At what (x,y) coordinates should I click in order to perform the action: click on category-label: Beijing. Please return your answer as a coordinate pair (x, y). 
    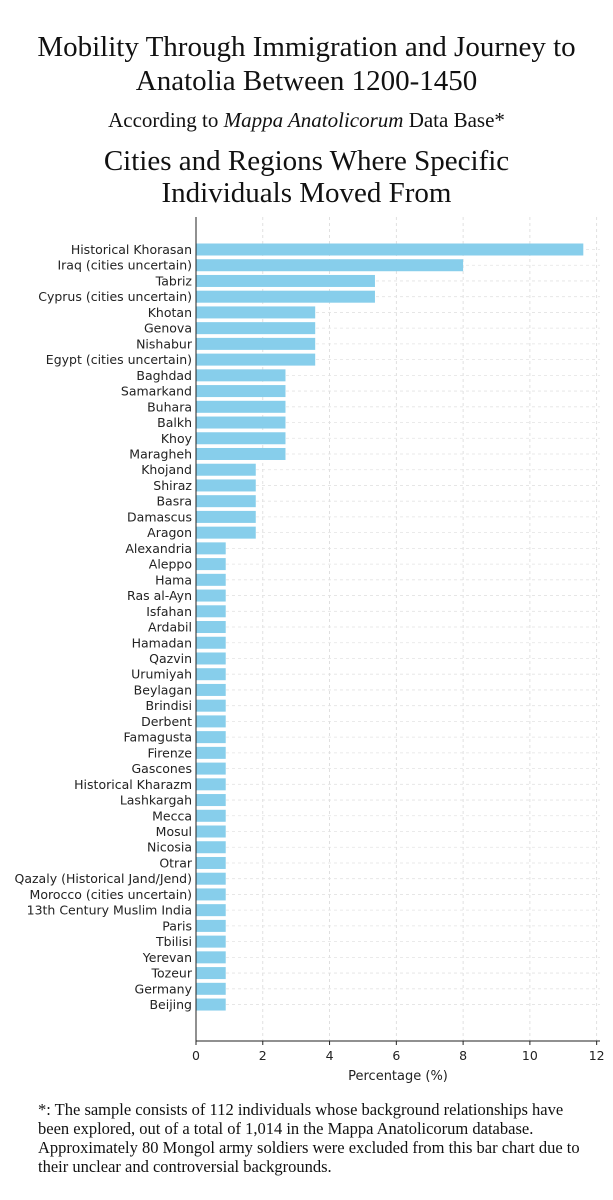
    Looking at the image, I should click on (170, 1004).